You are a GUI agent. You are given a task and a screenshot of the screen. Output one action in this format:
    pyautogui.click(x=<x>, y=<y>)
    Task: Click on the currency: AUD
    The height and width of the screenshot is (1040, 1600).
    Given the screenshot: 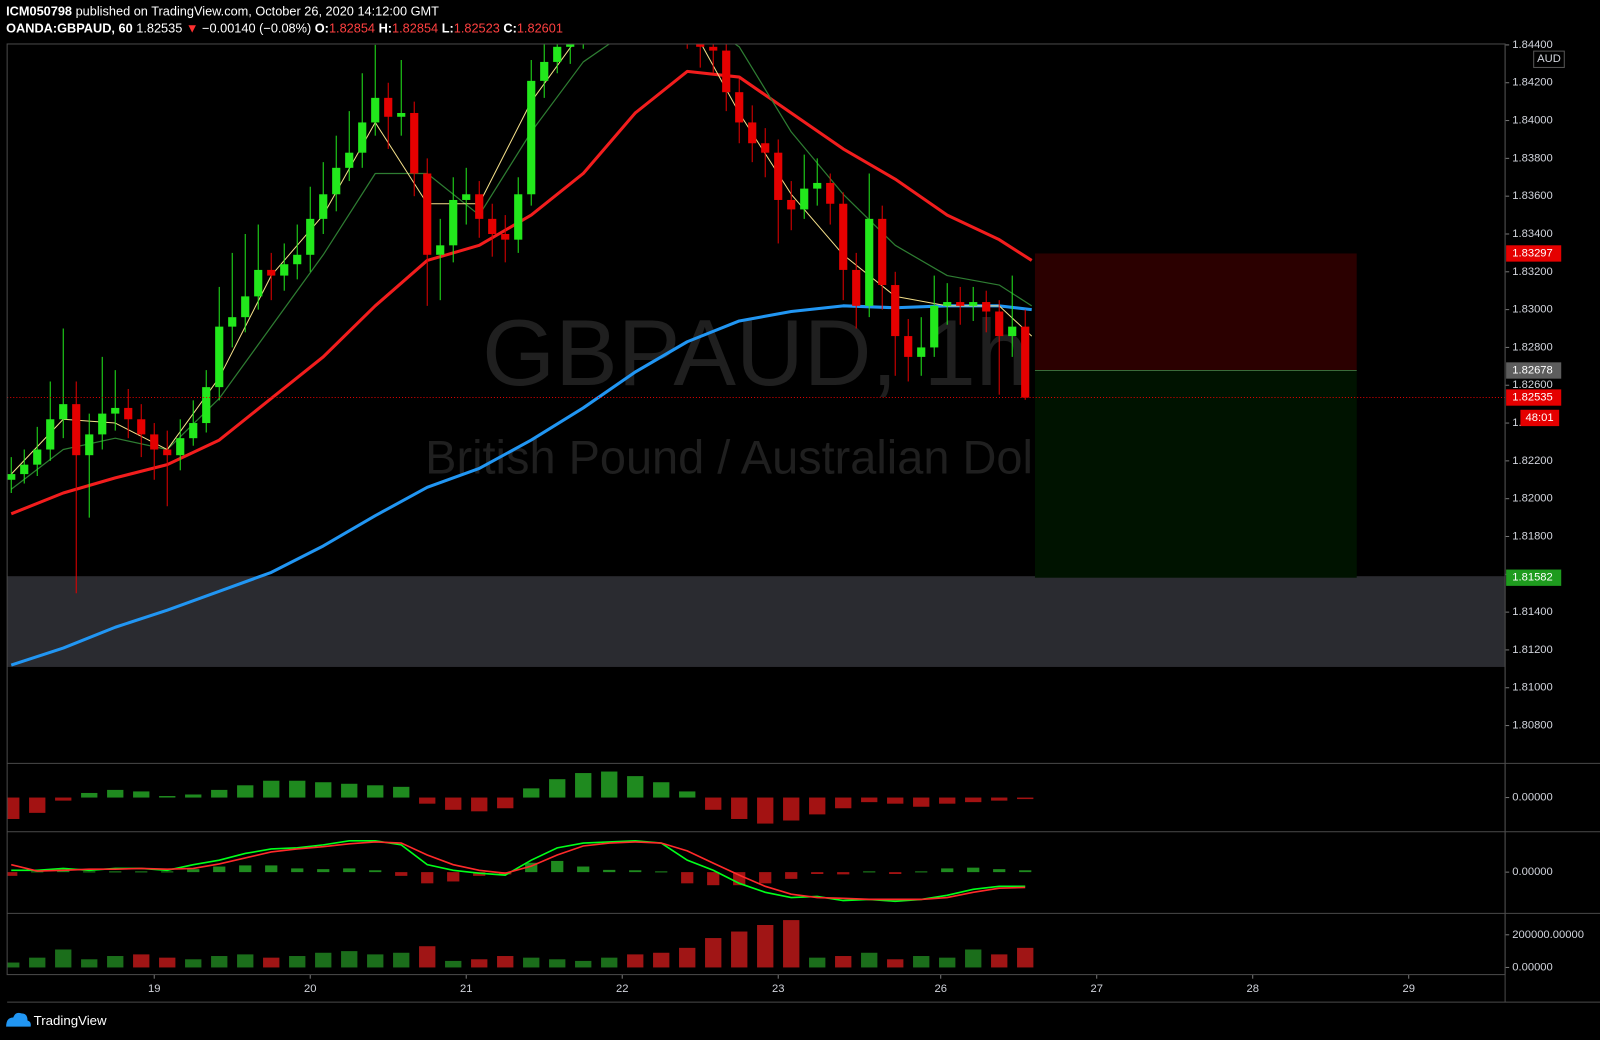 What is the action you would take?
    pyautogui.click(x=1549, y=59)
    